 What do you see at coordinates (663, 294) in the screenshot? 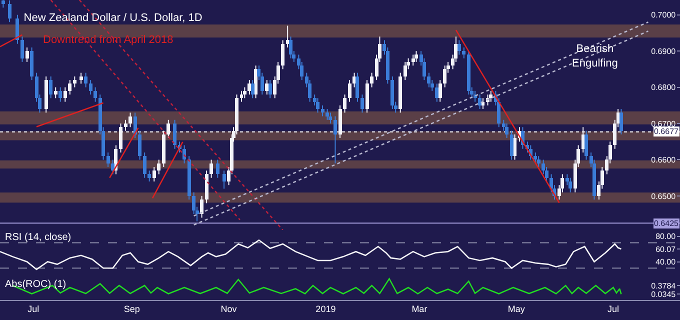
I see `y-tick-label: 0.0345` at bounding box center [663, 294].